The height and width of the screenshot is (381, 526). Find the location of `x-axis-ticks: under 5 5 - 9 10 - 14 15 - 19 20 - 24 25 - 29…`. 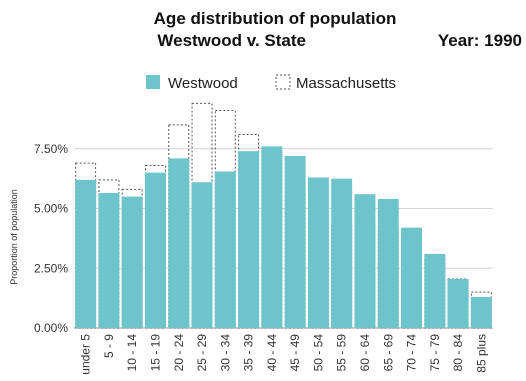

x-axis-ticks: under 5 5 - 9 10 - 14 15 - 19 20 - 24 25 - 29… is located at coordinates (284, 354).